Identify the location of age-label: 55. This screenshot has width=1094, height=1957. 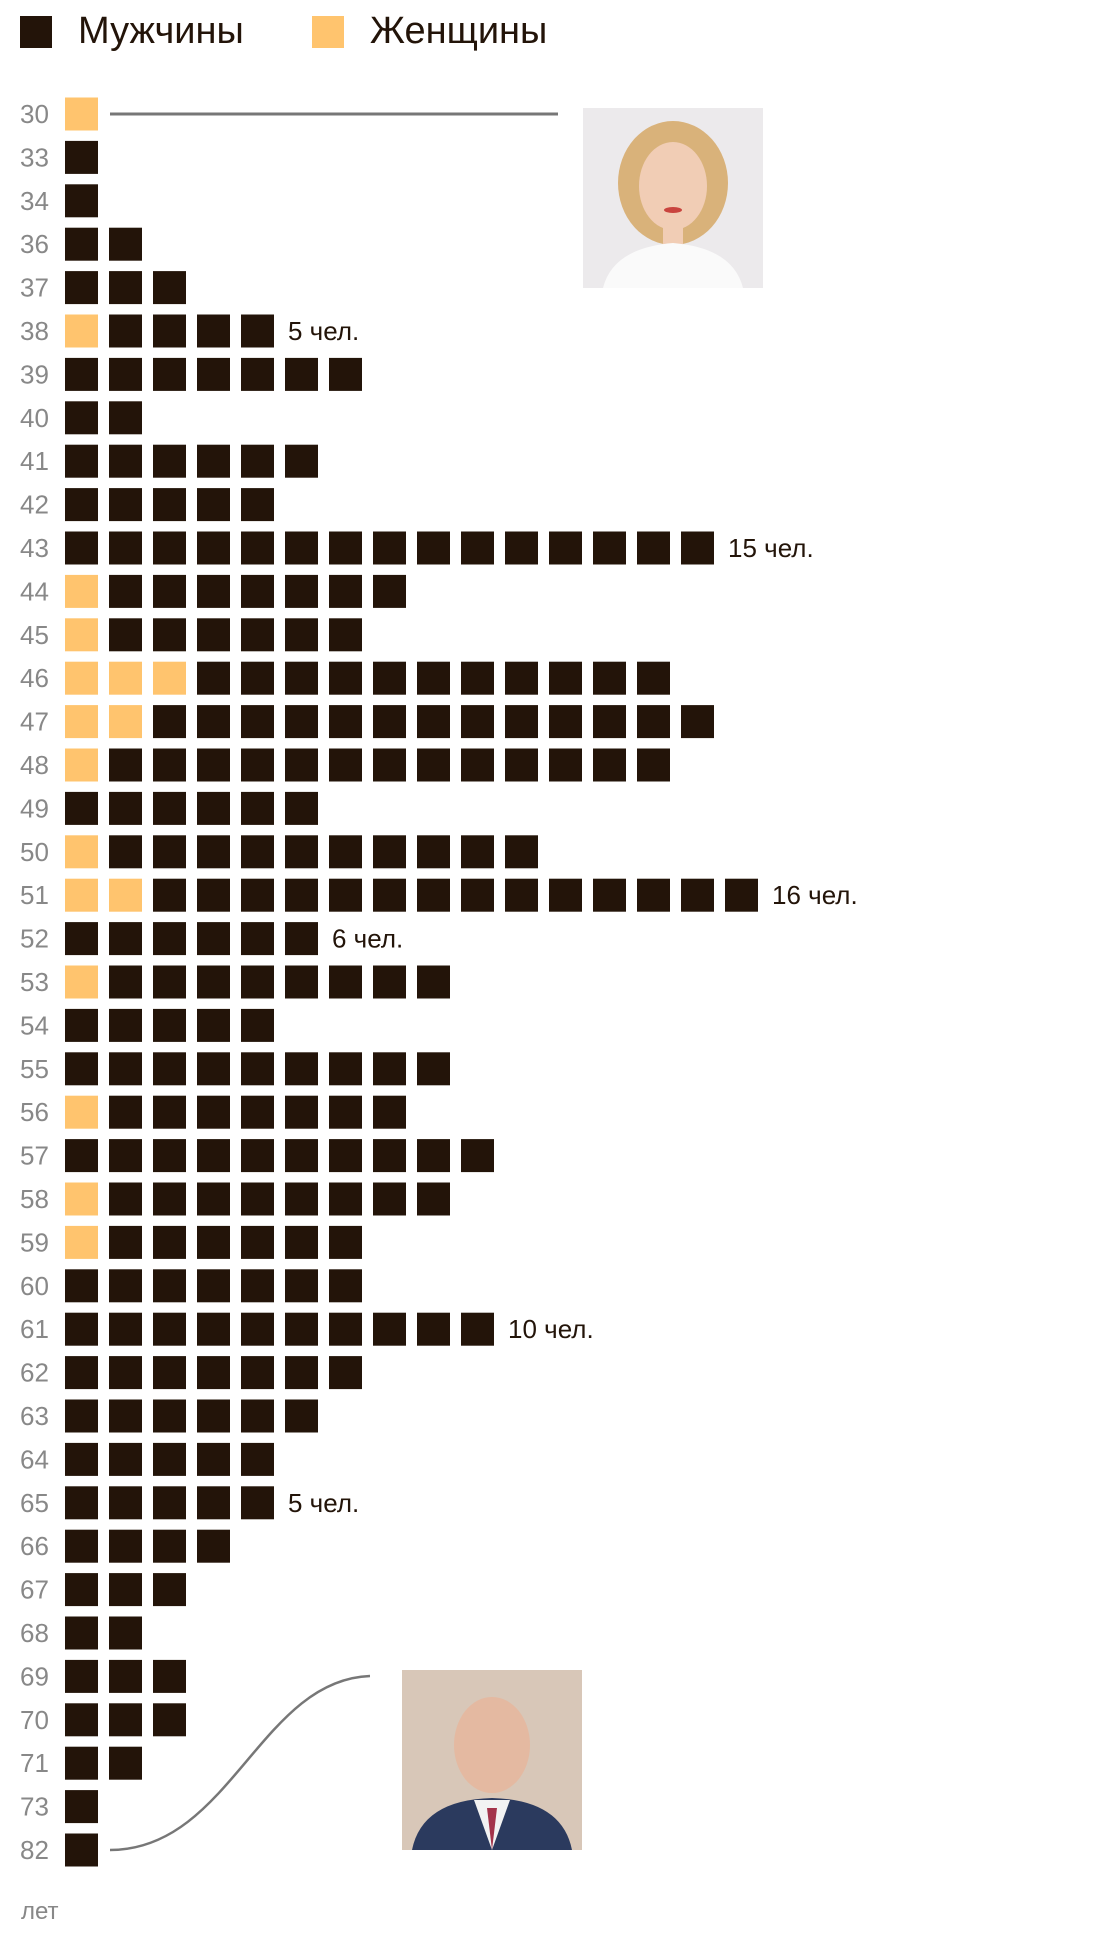
(34, 1069).